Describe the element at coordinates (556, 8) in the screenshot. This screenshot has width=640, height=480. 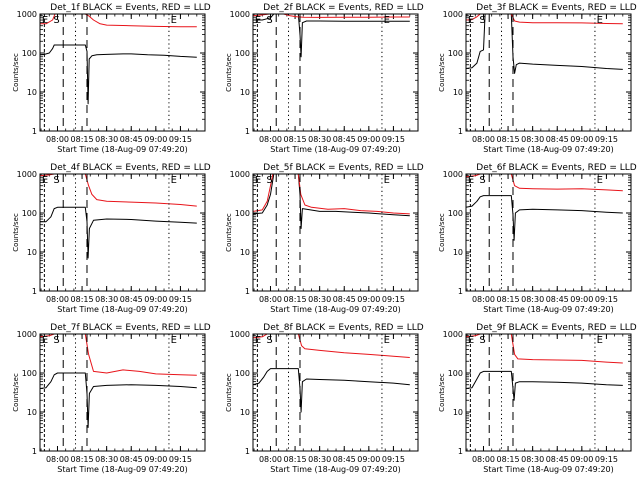
I see `chart-title-3: Det_3f BLACK = Events, RED = LLD` at that location.